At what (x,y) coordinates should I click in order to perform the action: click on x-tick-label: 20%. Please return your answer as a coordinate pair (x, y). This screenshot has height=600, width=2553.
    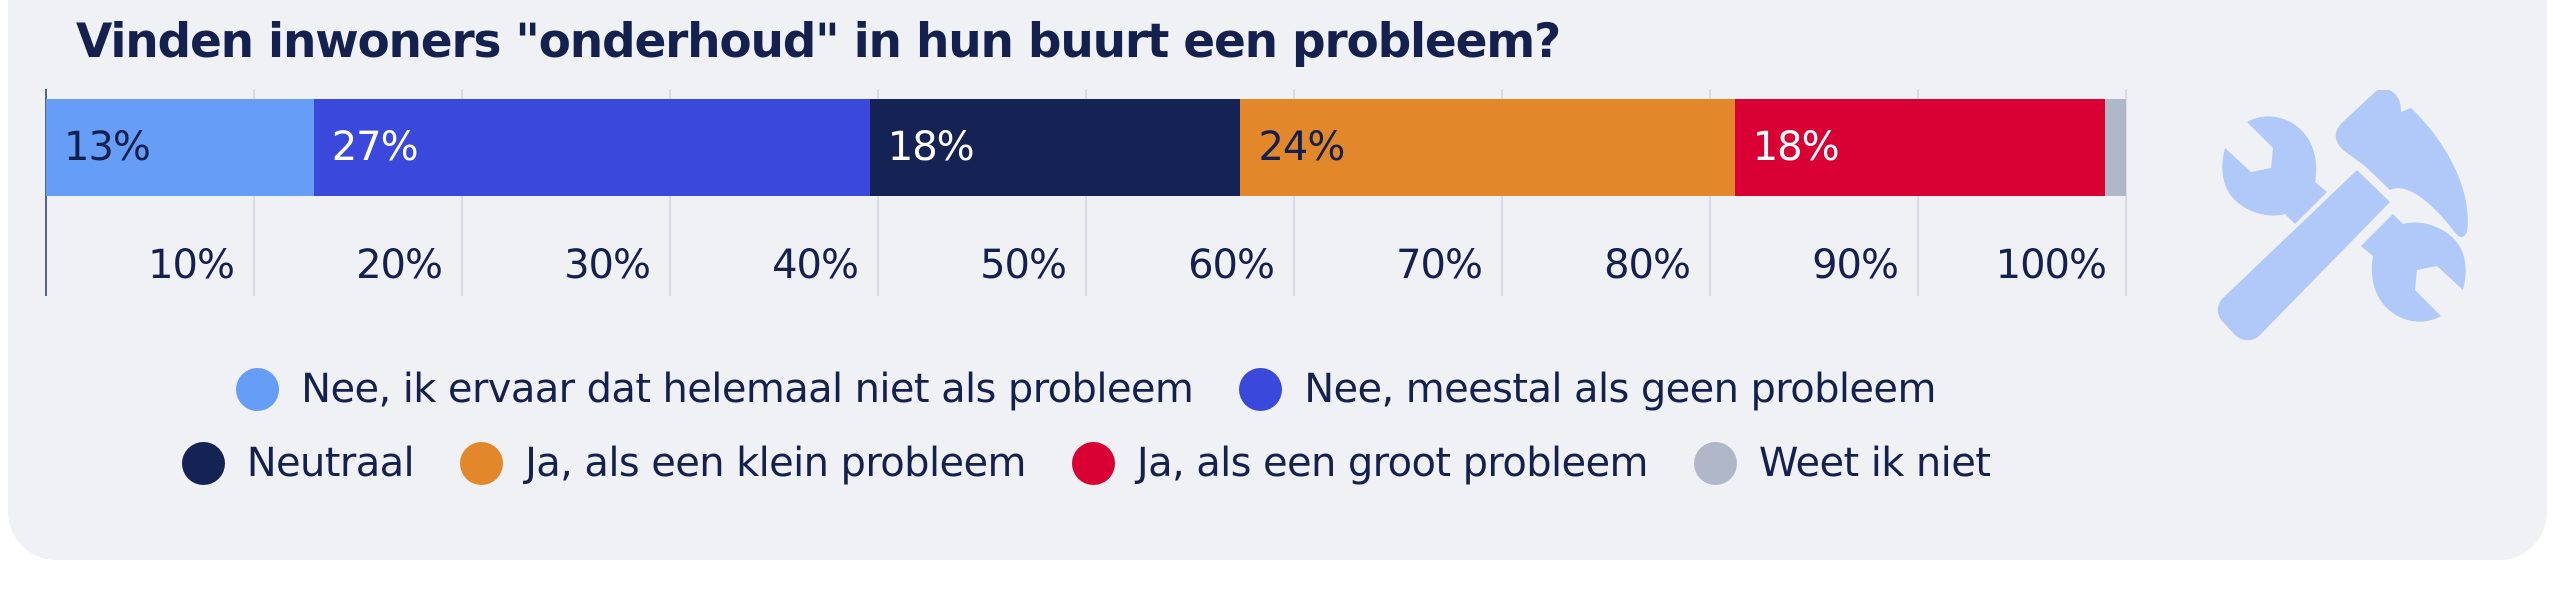
    Looking at the image, I should click on (399, 265).